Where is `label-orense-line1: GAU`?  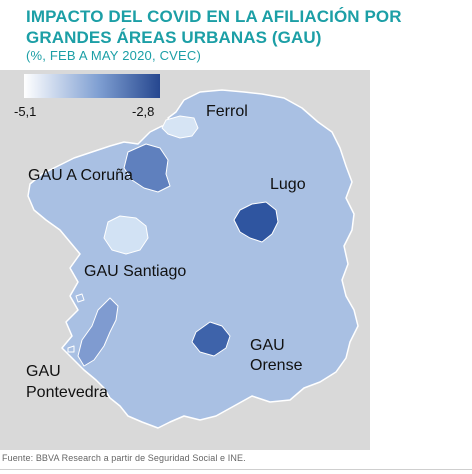 label-orense-line1: GAU is located at coordinates (267, 345).